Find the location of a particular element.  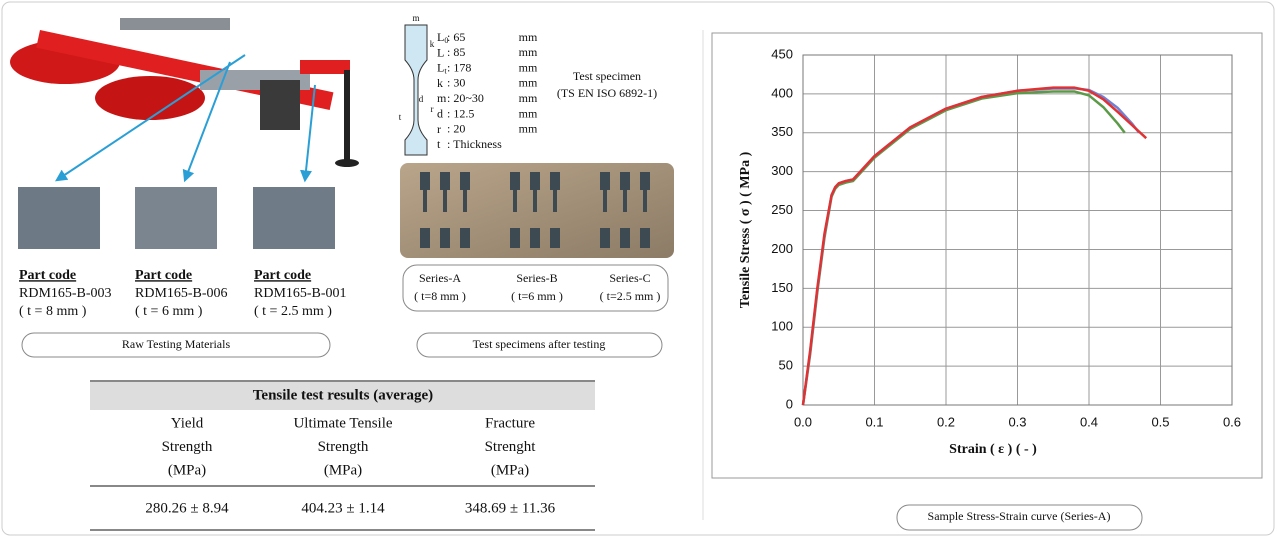

dim-symbol: k is located at coordinates (440, 83).